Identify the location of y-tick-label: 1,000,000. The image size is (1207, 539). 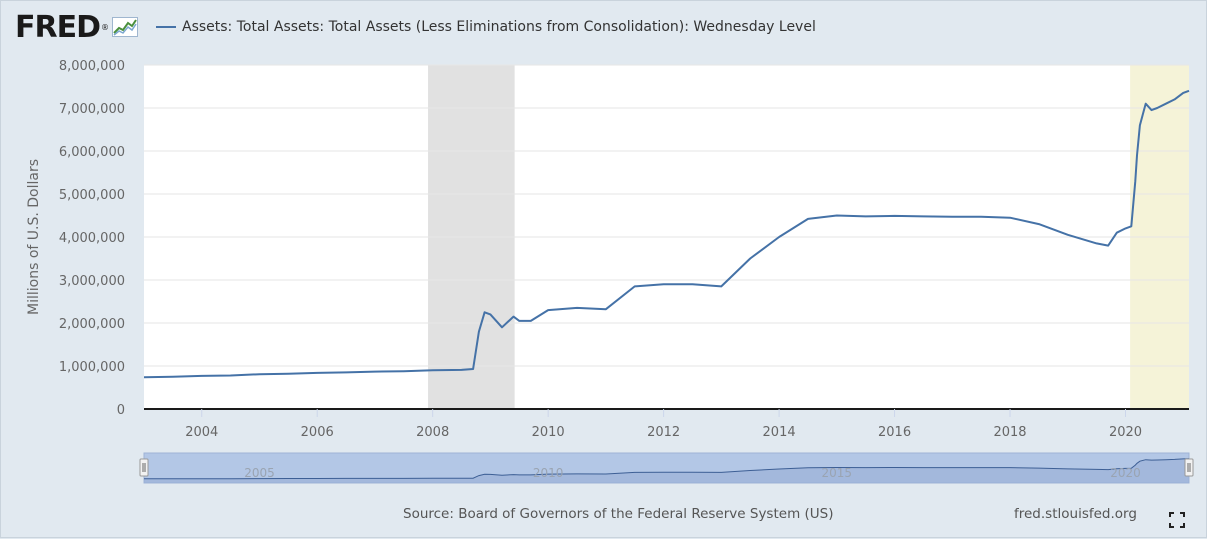
(92, 367).